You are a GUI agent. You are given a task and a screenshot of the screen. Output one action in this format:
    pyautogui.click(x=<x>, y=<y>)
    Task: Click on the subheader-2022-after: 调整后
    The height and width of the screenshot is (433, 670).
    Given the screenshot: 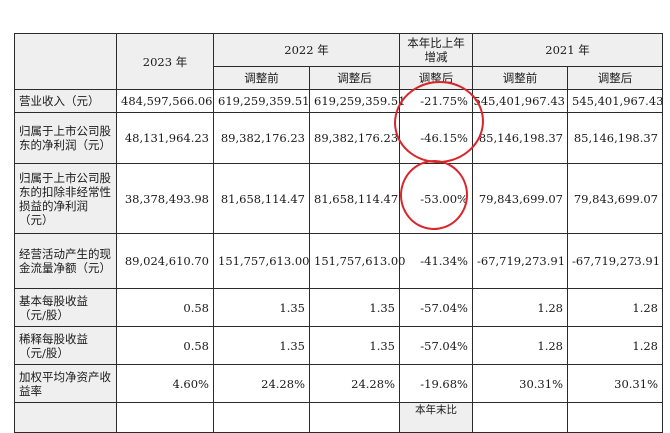 What is the action you would take?
    pyautogui.click(x=354, y=78)
    